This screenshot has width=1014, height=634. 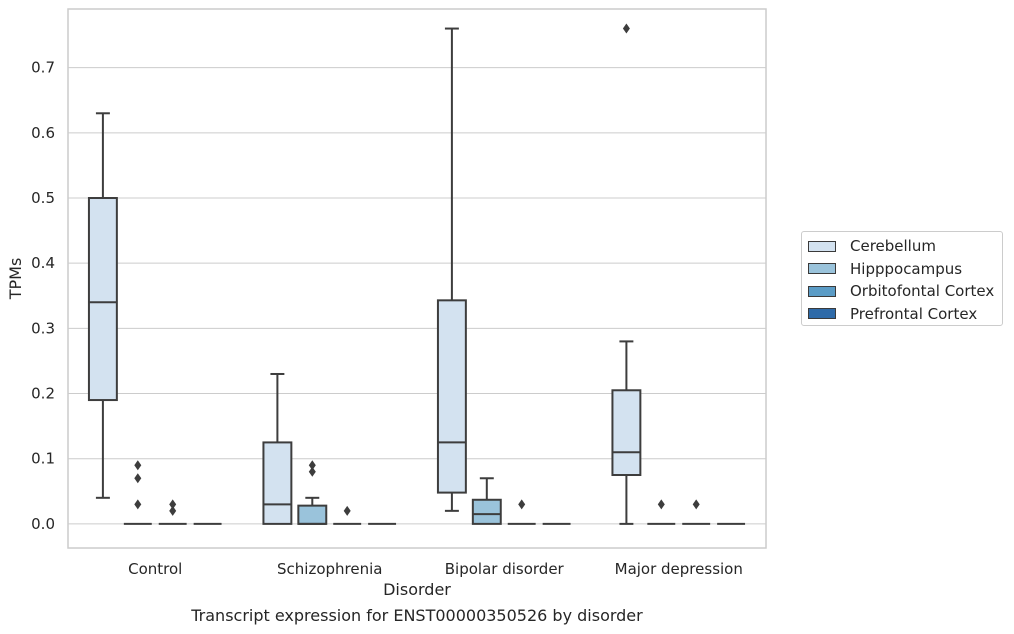 What do you see at coordinates (43, 263) in the screenshot?
I see `y-tick-label: 0.4` at bounding box center [43, 263].